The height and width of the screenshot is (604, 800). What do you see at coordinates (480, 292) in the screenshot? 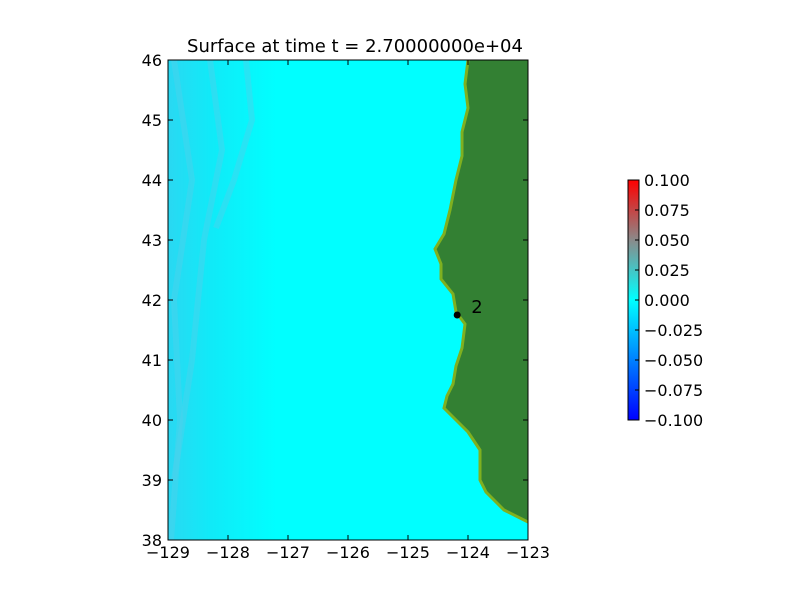
I see `shoreline` at bounding box center [480, 292].